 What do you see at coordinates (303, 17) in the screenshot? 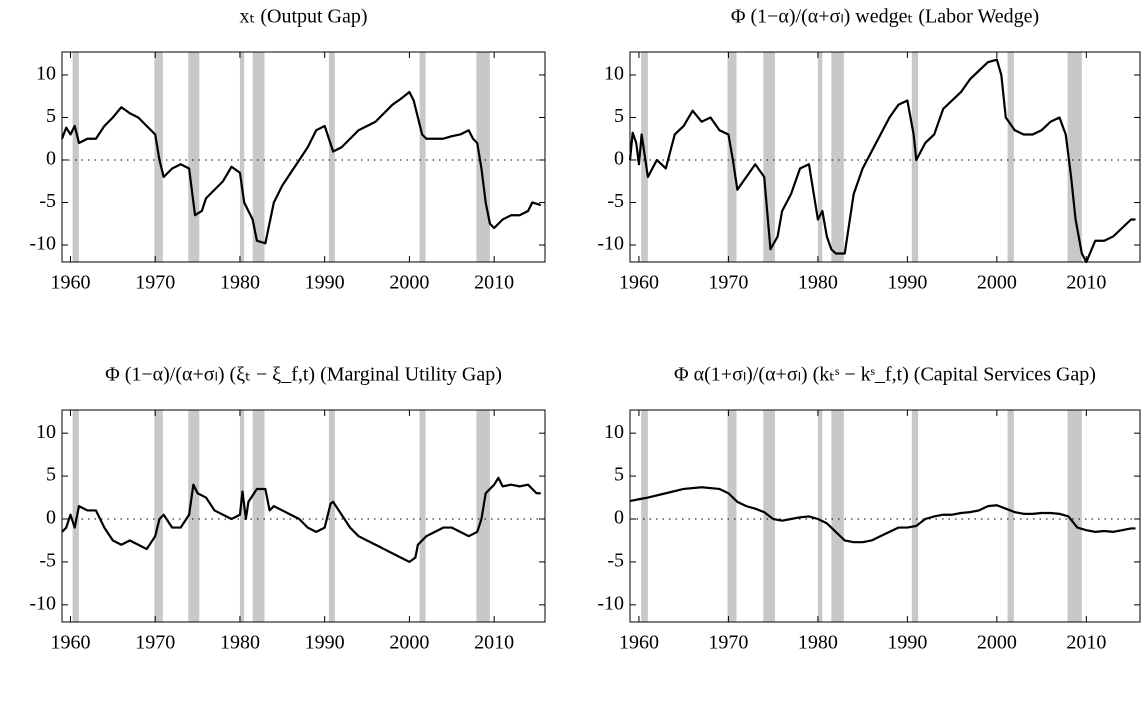
I see `chart-title: xₜ (Output Gap)` at bounding box center [303, 17].